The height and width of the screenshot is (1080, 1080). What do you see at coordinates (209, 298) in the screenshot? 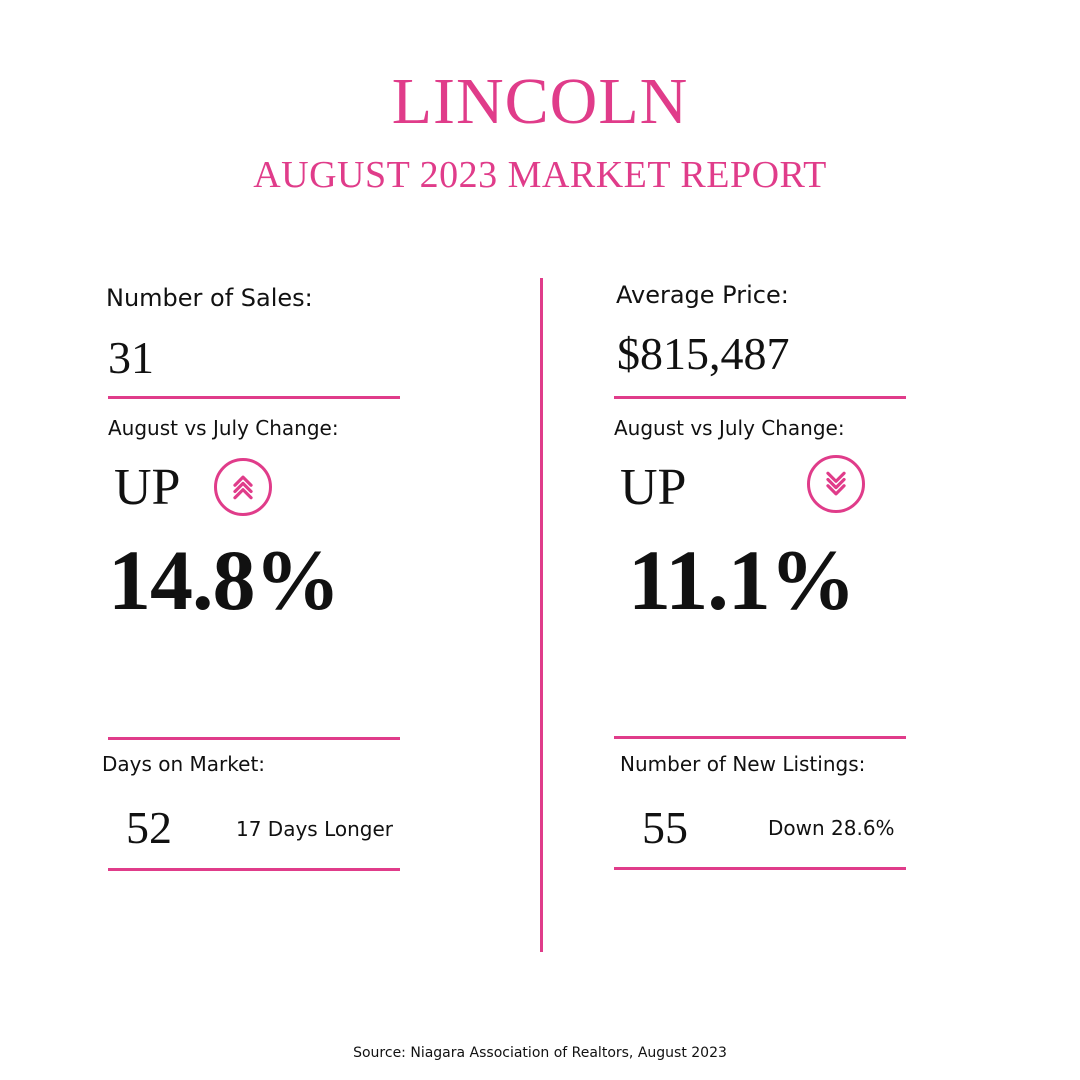
I see `sales-label: Number of Sales:` at bounding box center [209, 298].